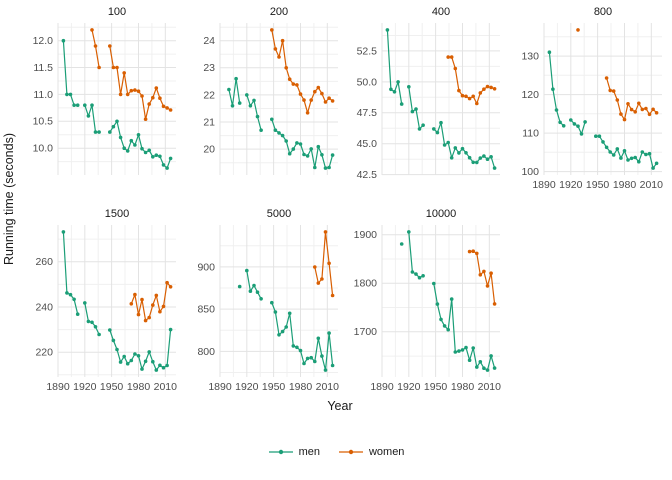 The width and height of the screenshot is (672, 480). Describe the element at coordinates (279, 12) in the screenshot. I see `facet-title: 200` at that location.